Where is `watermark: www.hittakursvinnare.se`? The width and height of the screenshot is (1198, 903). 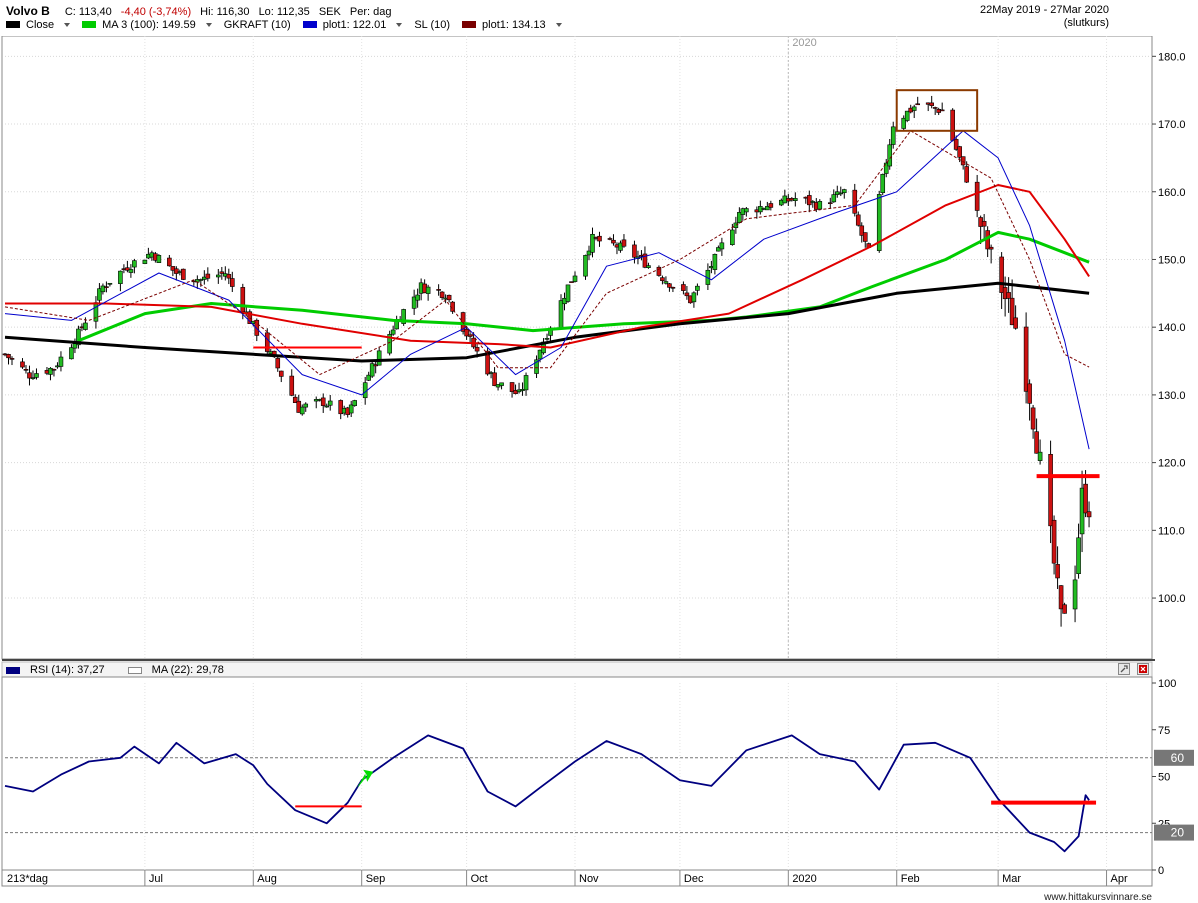
watermark: www.hittakursvinnare.se is located at coordinates (1098, 897).